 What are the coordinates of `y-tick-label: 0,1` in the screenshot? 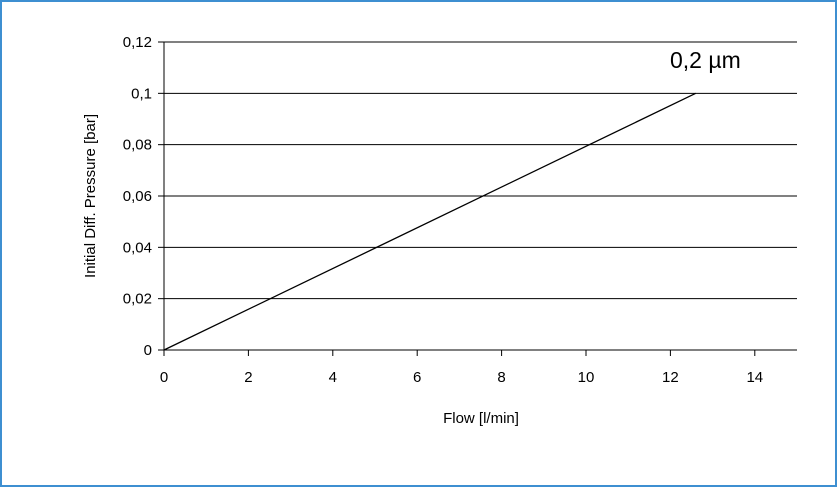 It's located at (141, 93).